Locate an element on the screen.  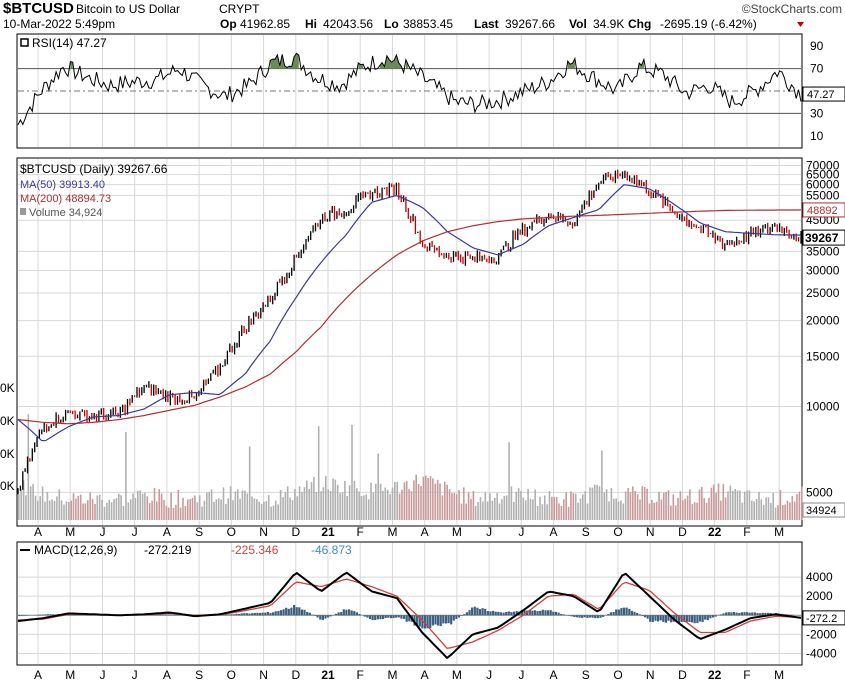
quote-lo-label: Lo is located at coordinates (391, 24).